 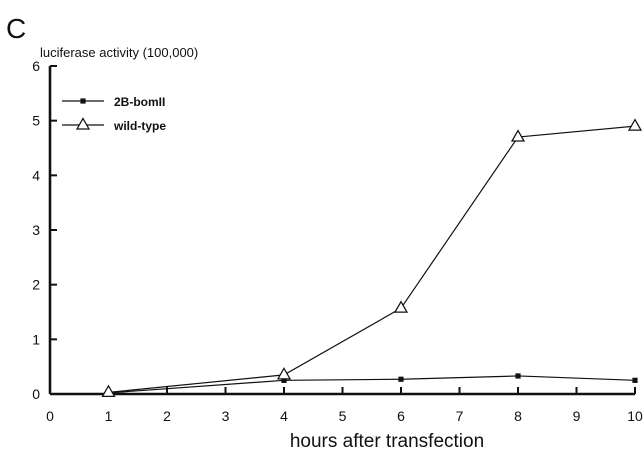 What do you see at coordinates (36, 285) in the screenshot?
I see `y-tick-label: 2` at bounding box center [36, 285].